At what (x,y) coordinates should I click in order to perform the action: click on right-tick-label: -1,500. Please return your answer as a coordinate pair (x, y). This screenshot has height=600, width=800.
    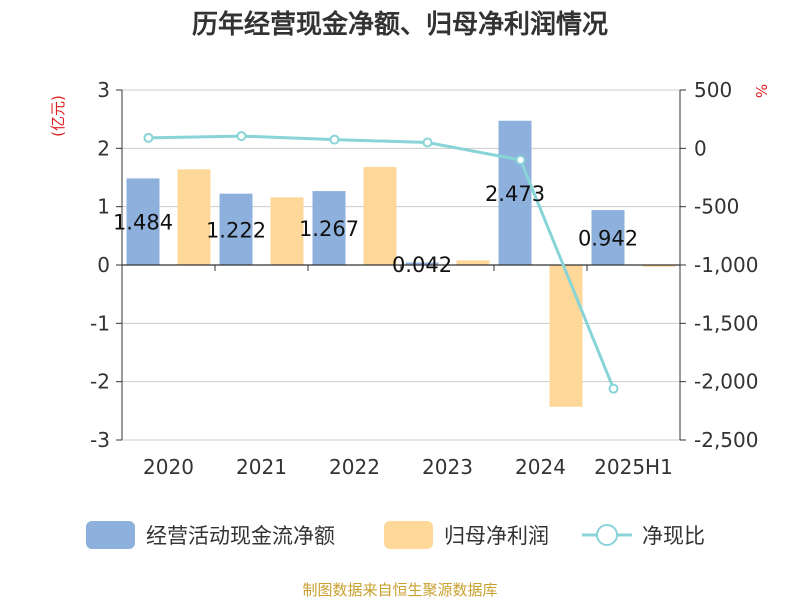
    Looking at the image, I should click on (726, 323).